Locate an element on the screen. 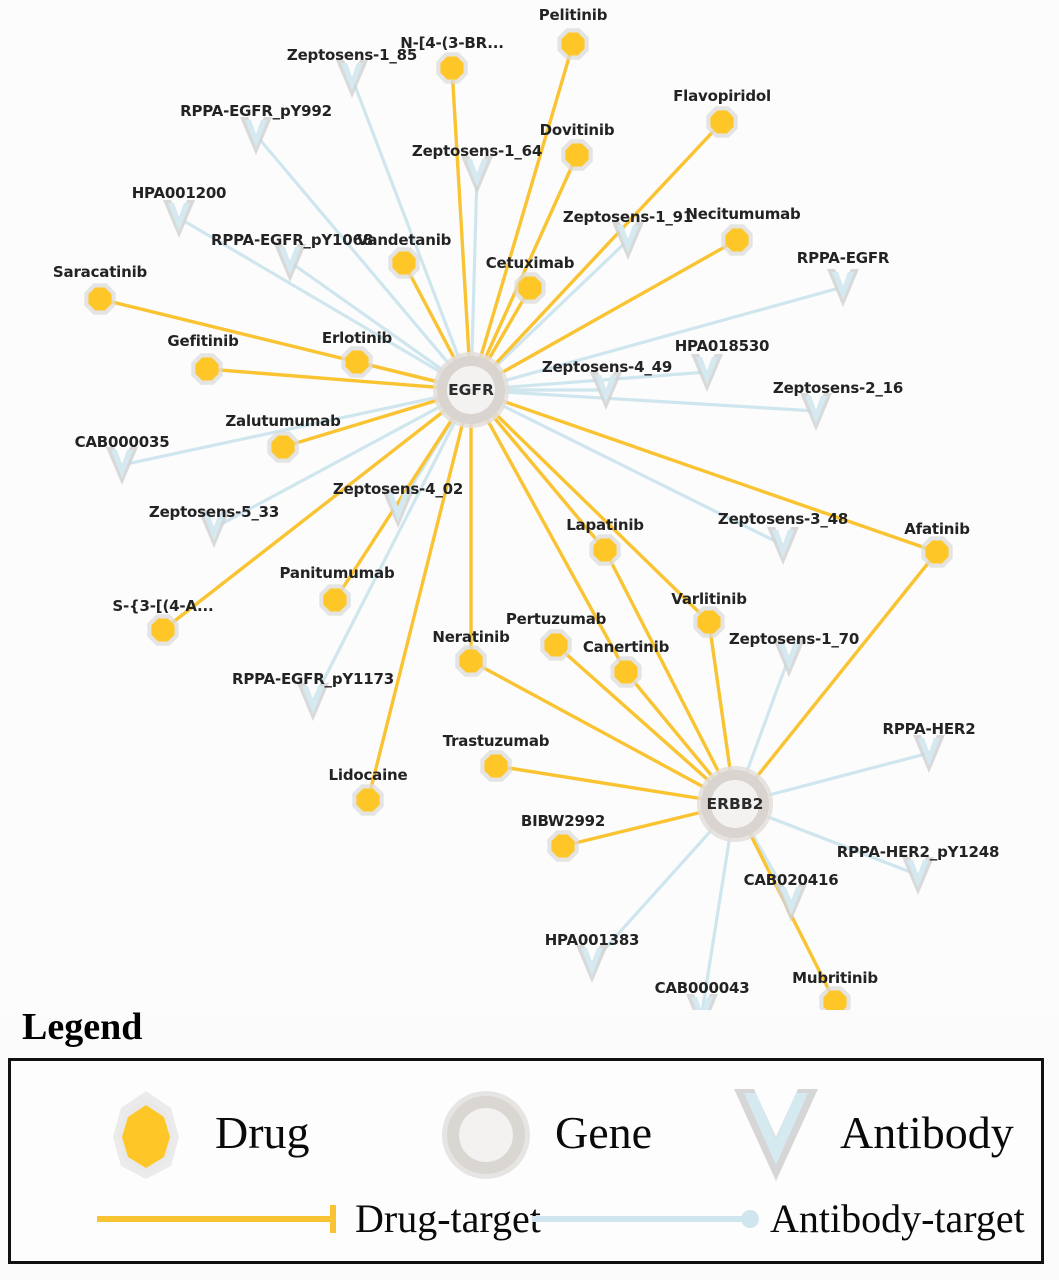 This screenshot has width=1059, height=1280. edge-neratinib-ERBB2 is located at coordinates (603, 732).